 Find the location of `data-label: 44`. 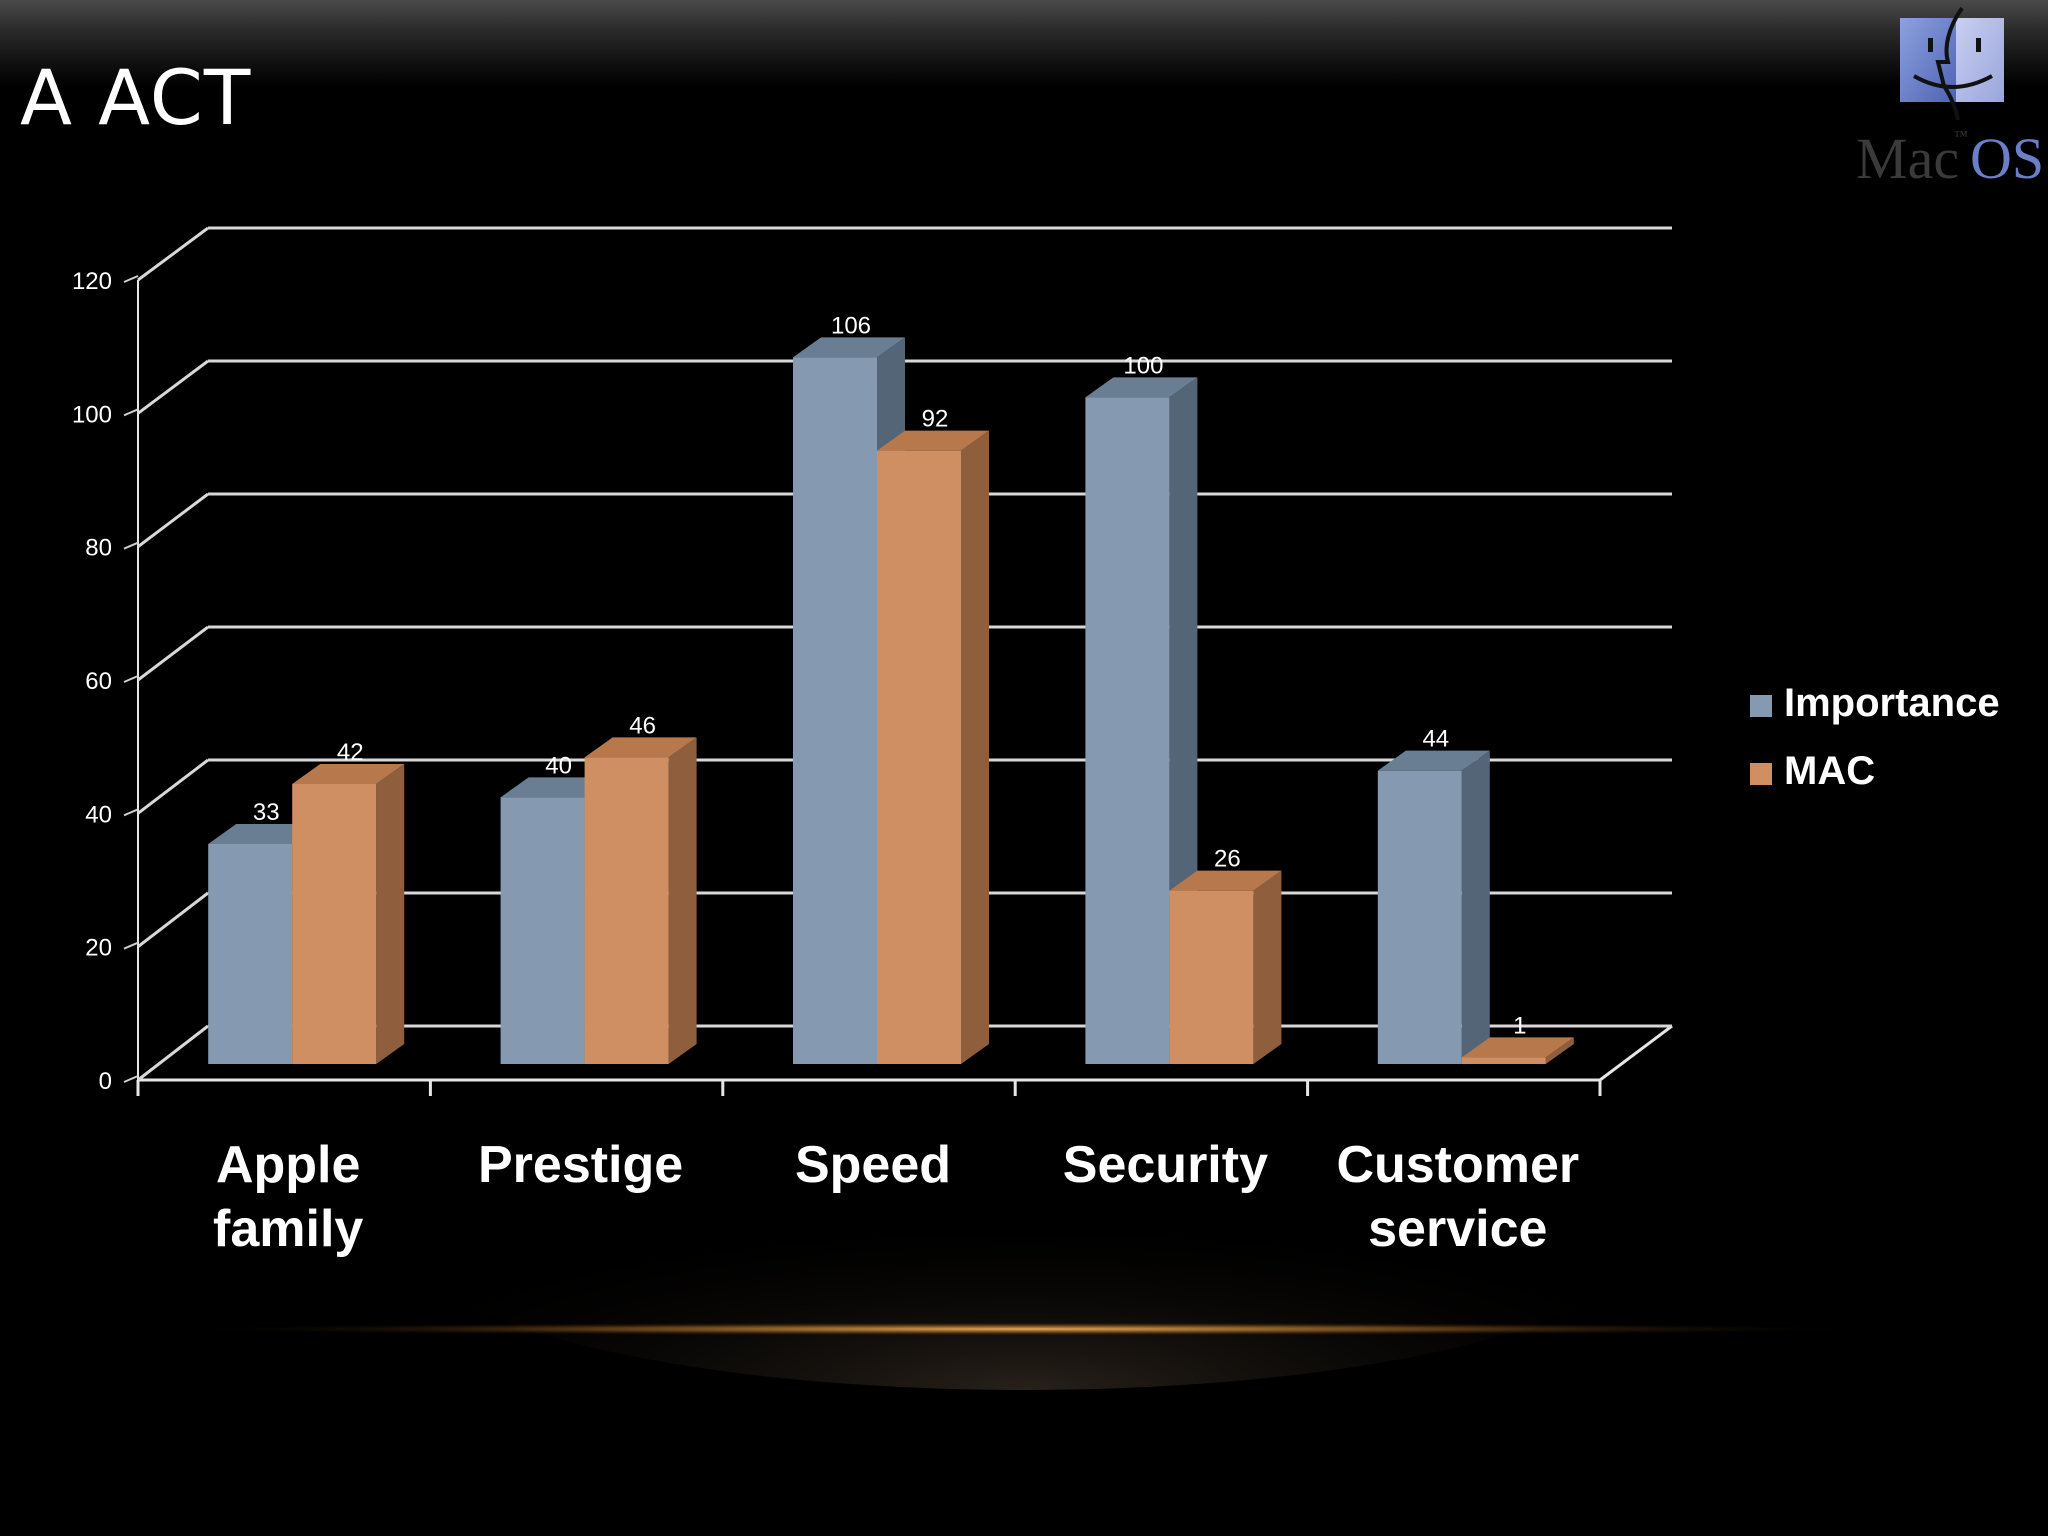

data-label: 44 is located at coordinates (1435, 739).